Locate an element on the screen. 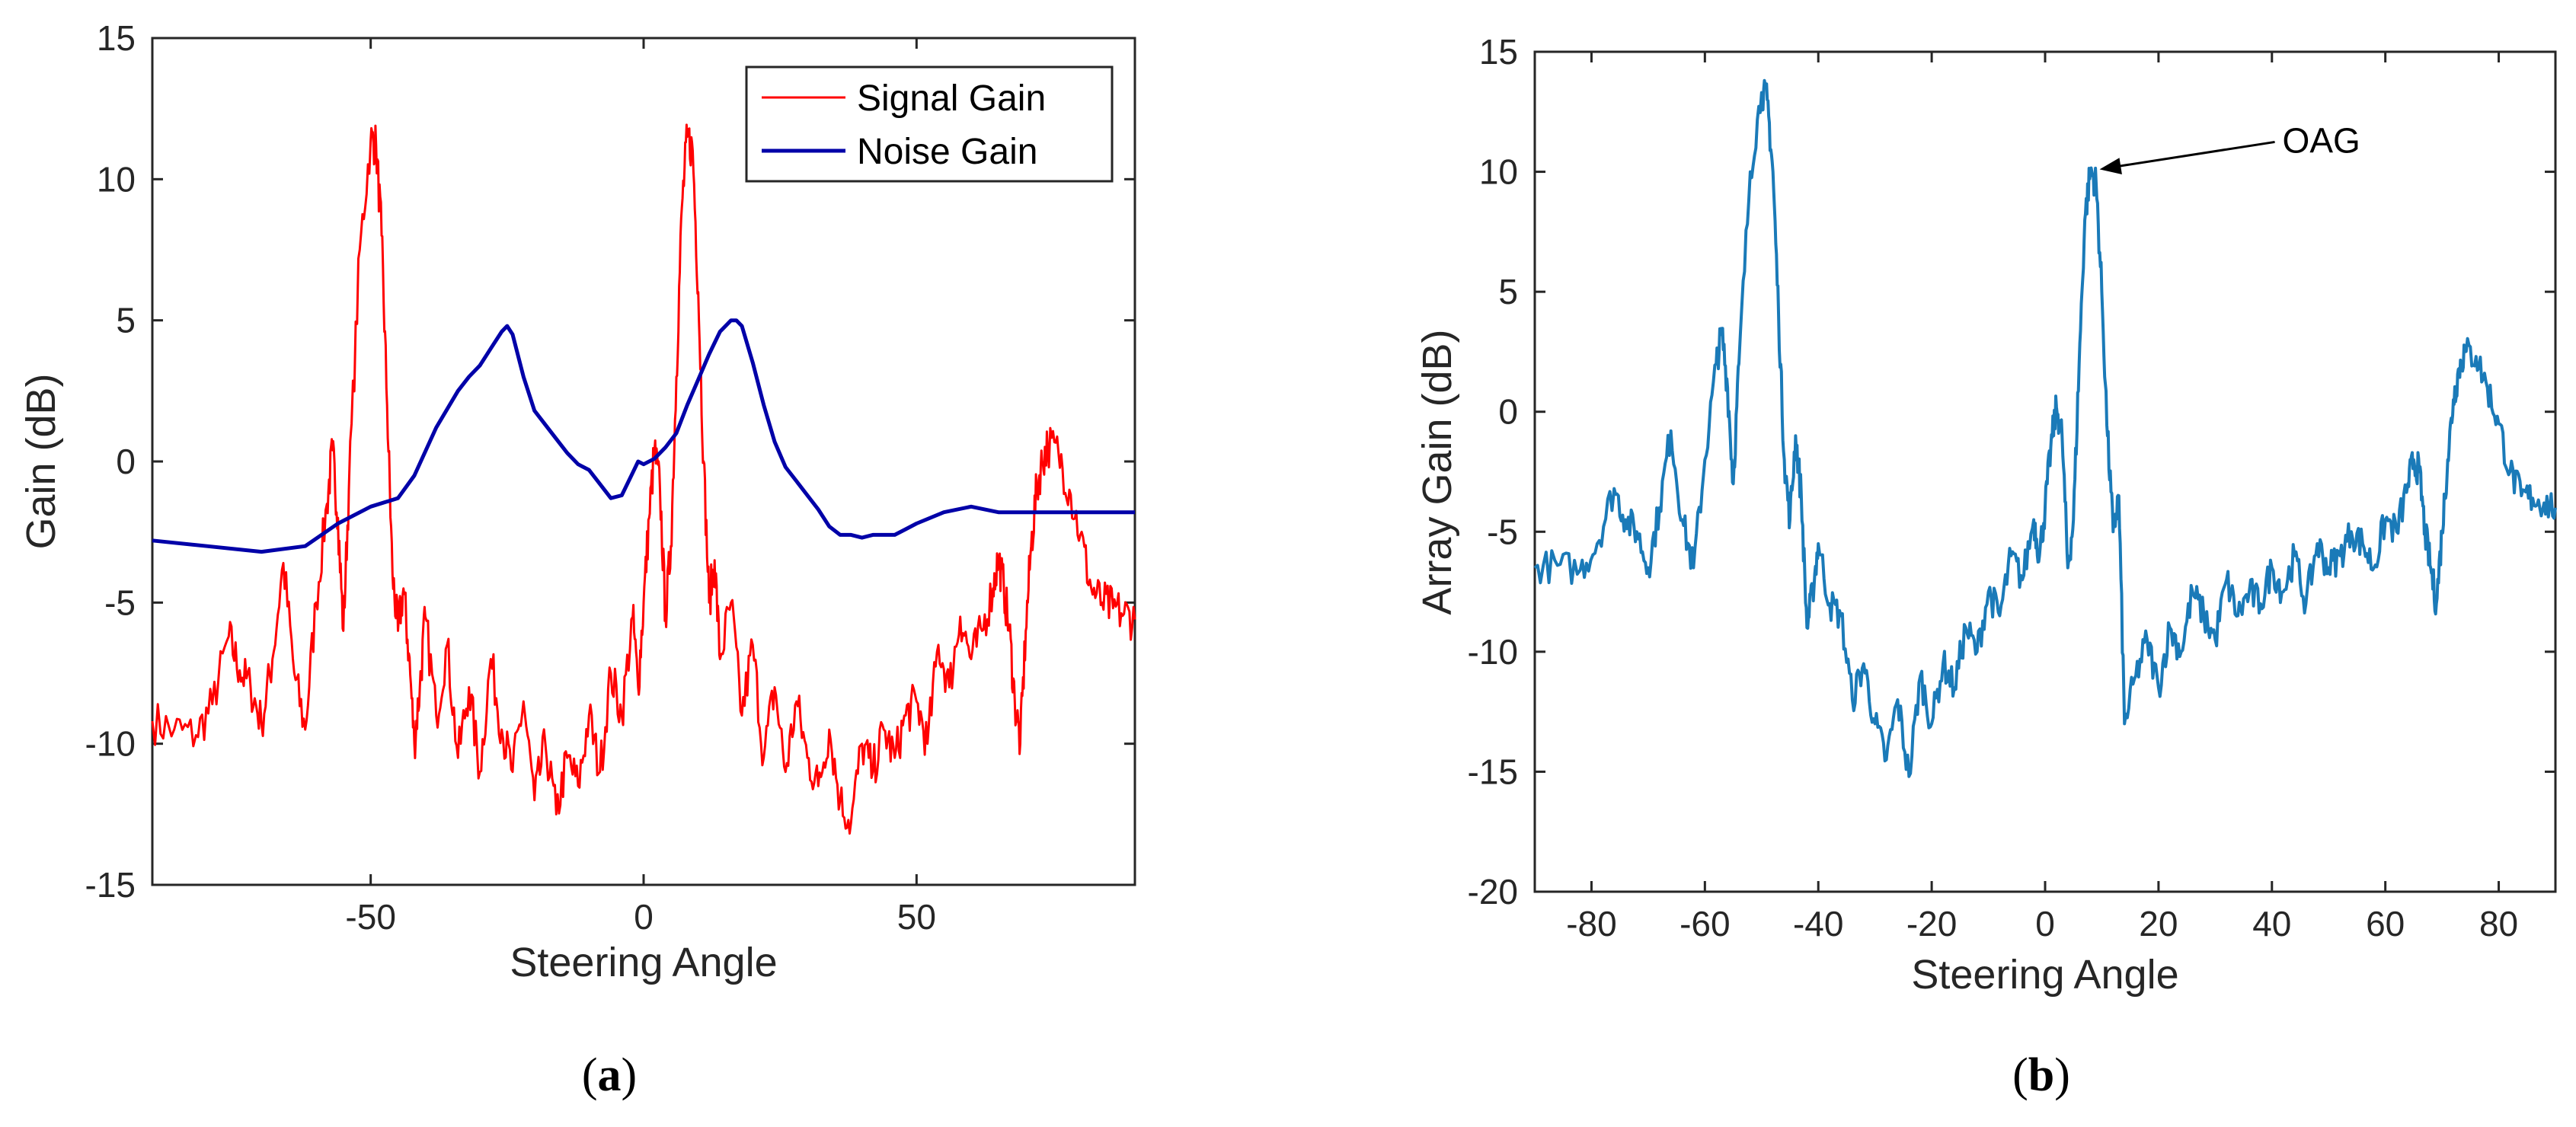 The width and height of the screenshot is (2576, 1127). x-tick-label: -80 is located at coordinates (1591, 924).